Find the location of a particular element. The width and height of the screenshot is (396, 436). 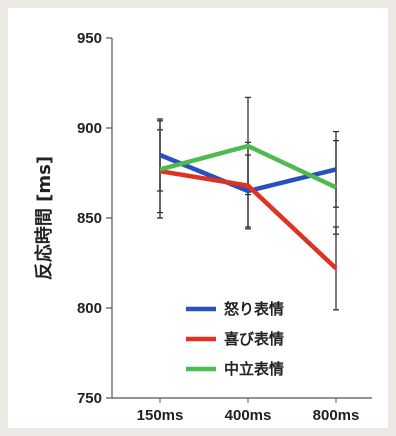

legend-label: 中立表情 is located at coordinates (254, 369).